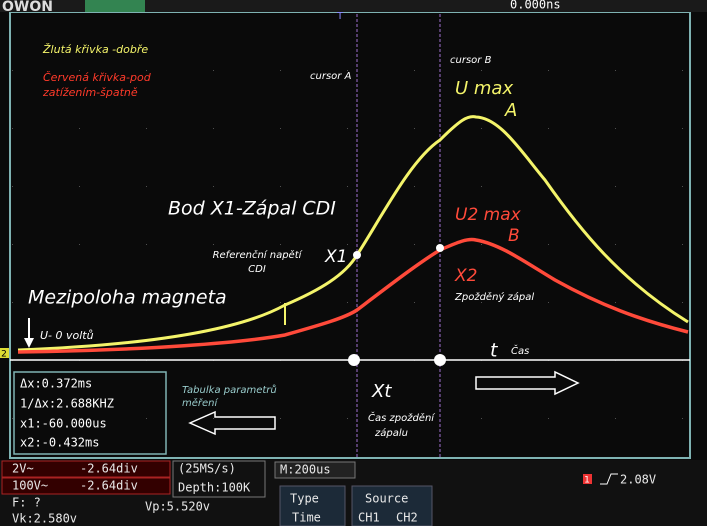 The height and width of the screenshot is (526, 707). What do you see at coordinates (514, 236) in the screenshot?
I see `point-b-label: B` at bounding box center [514, 236].